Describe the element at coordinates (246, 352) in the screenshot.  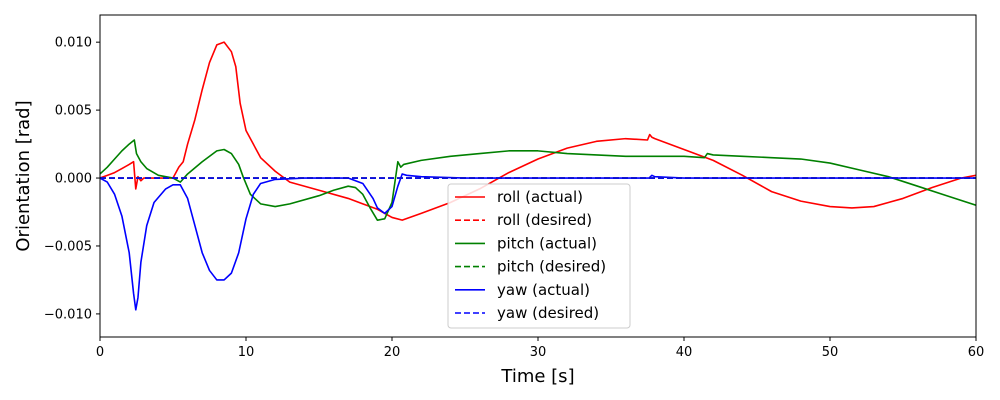
I see `x-tick-label: 10` at that location.